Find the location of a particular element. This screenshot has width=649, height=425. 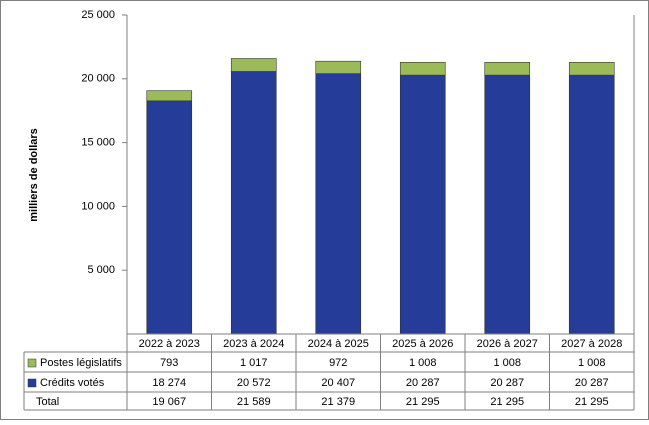

y-axis-label: milliers de dollars is located at coordinates (34, 175).